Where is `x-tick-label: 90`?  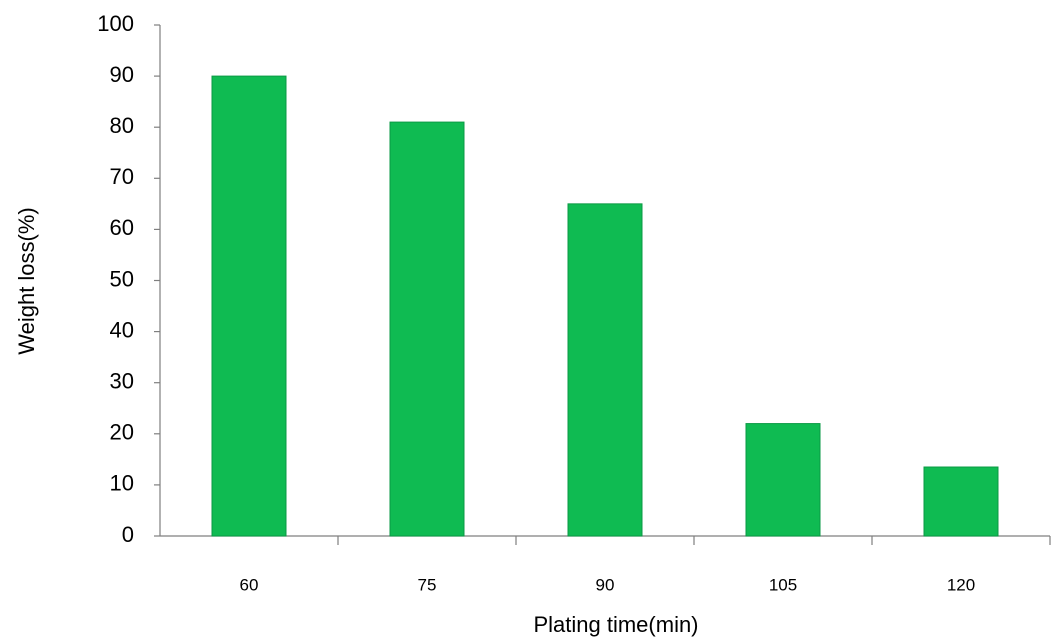 x-tick-label: 90 is located at coordinates (605, 584).